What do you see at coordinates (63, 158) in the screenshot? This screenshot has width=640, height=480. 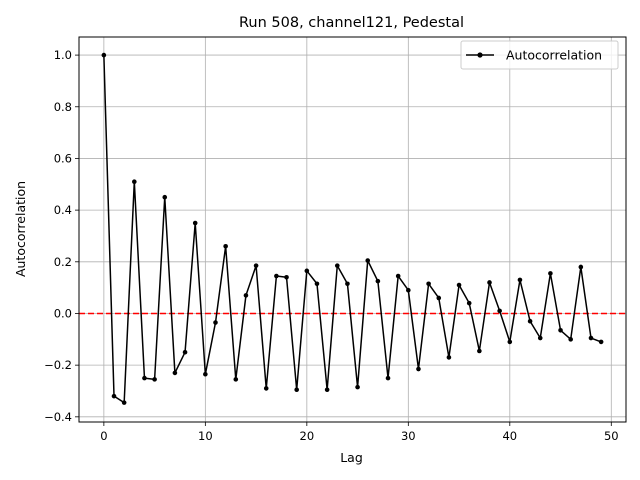 I see `y-tick-label: 0.6` at bounding box center [63, 158].